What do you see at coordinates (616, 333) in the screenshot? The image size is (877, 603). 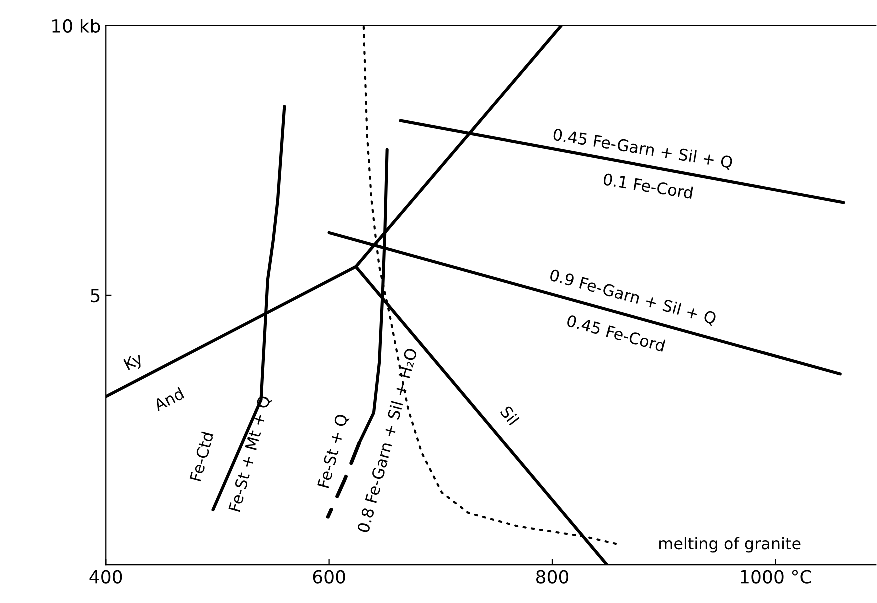 I see `annotation: 0.45 Fe-Cord` at bounding box center [616, 333].